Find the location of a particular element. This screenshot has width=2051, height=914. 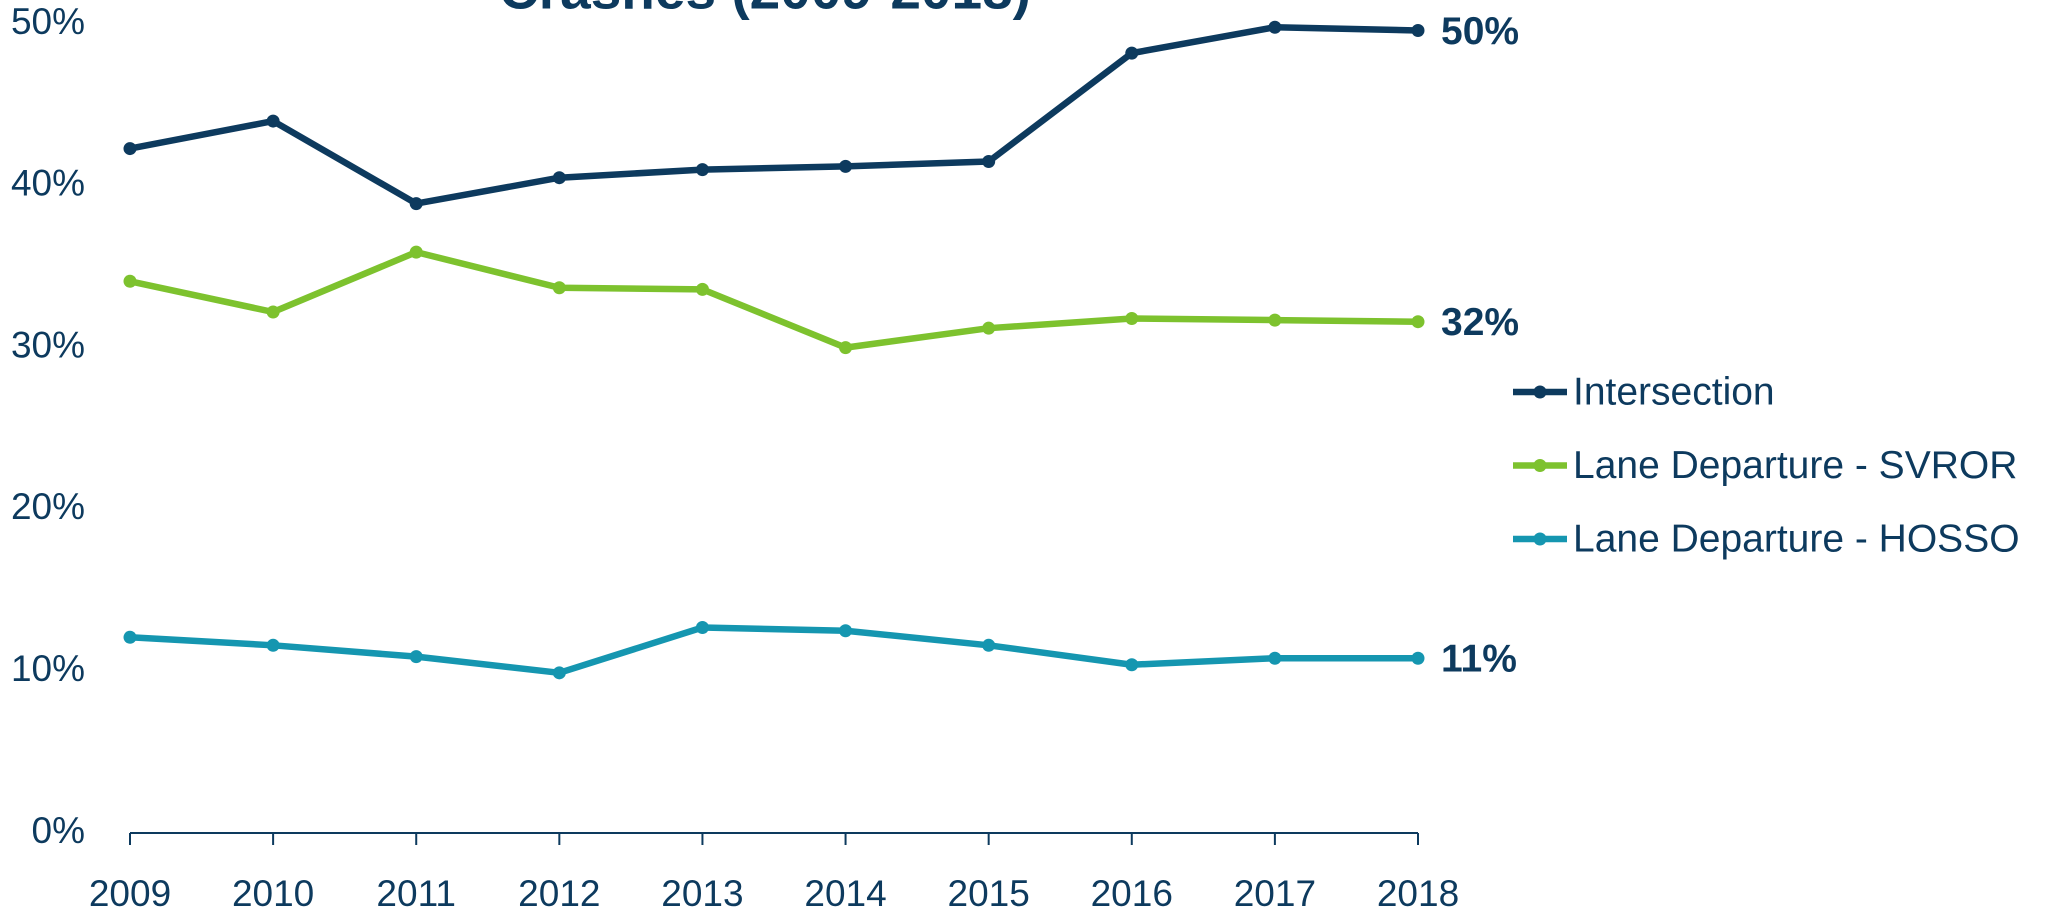

y-tick-label: 40% is located at coordinates (48, 183).